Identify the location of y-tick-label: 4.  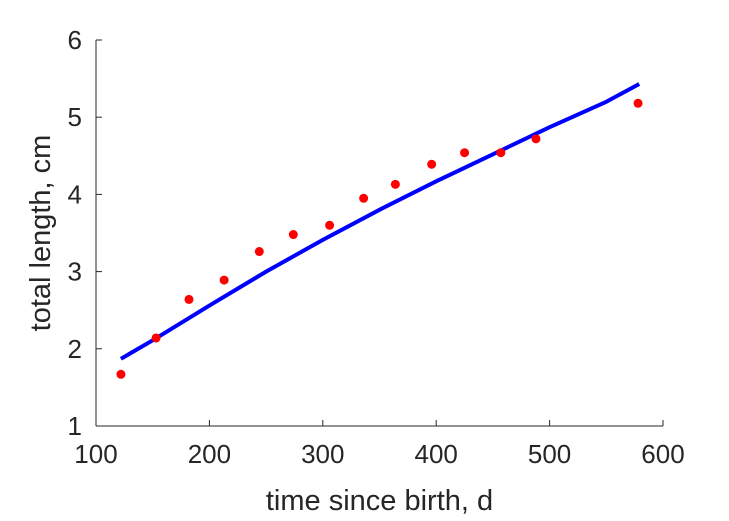
(75, 194).